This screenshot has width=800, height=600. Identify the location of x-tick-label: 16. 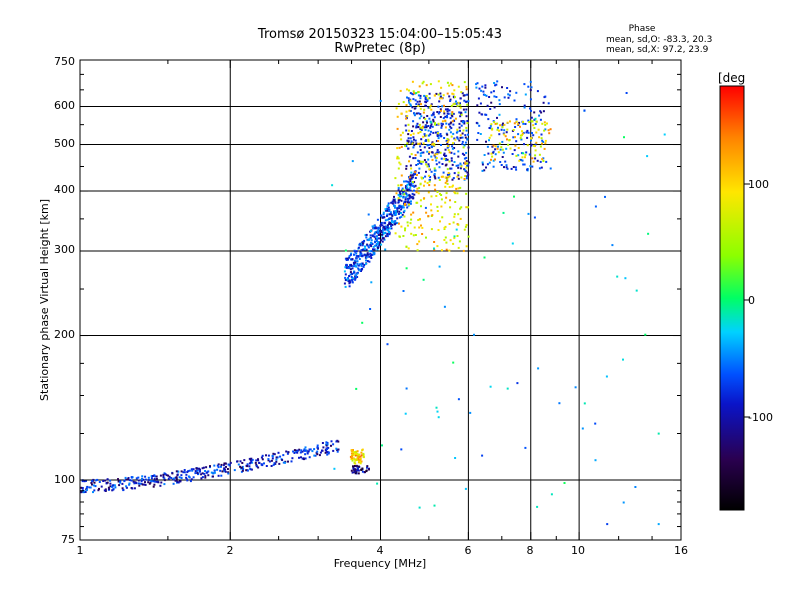
(681, 550).